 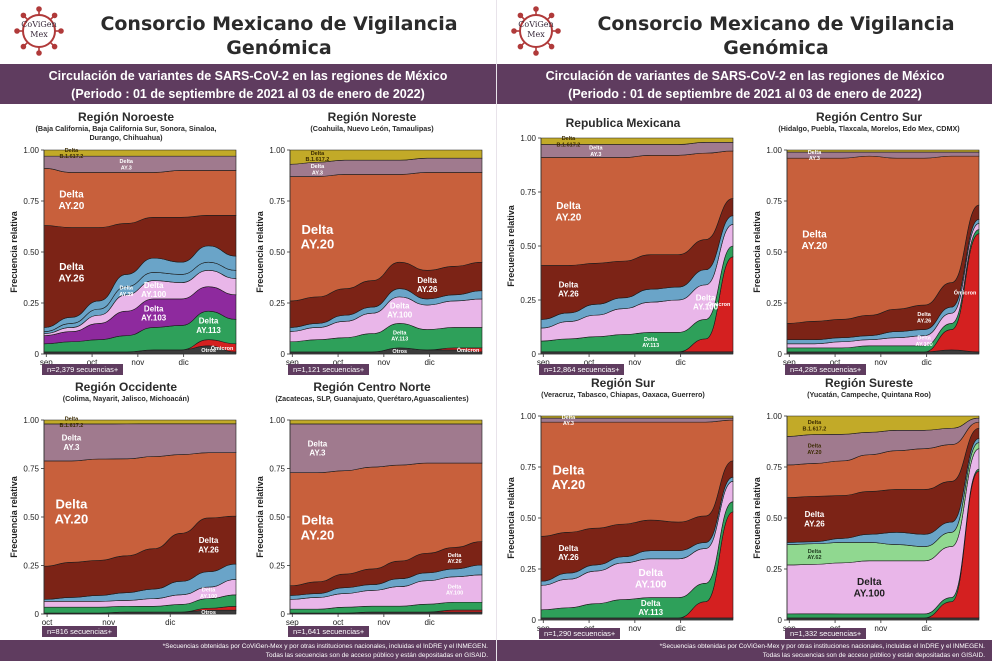 I want to click on series-label: Delta AY.39, so click(x=126, y=292).